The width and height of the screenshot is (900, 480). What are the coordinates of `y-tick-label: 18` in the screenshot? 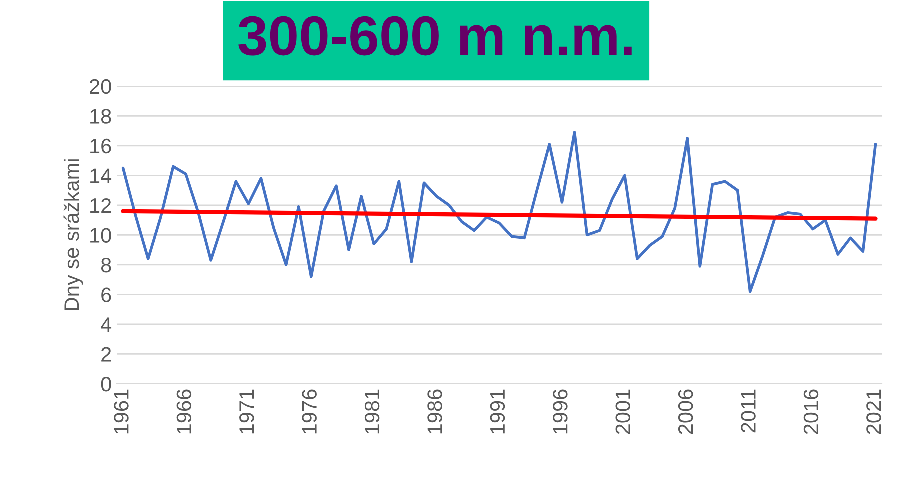 It's located at (101, 116).